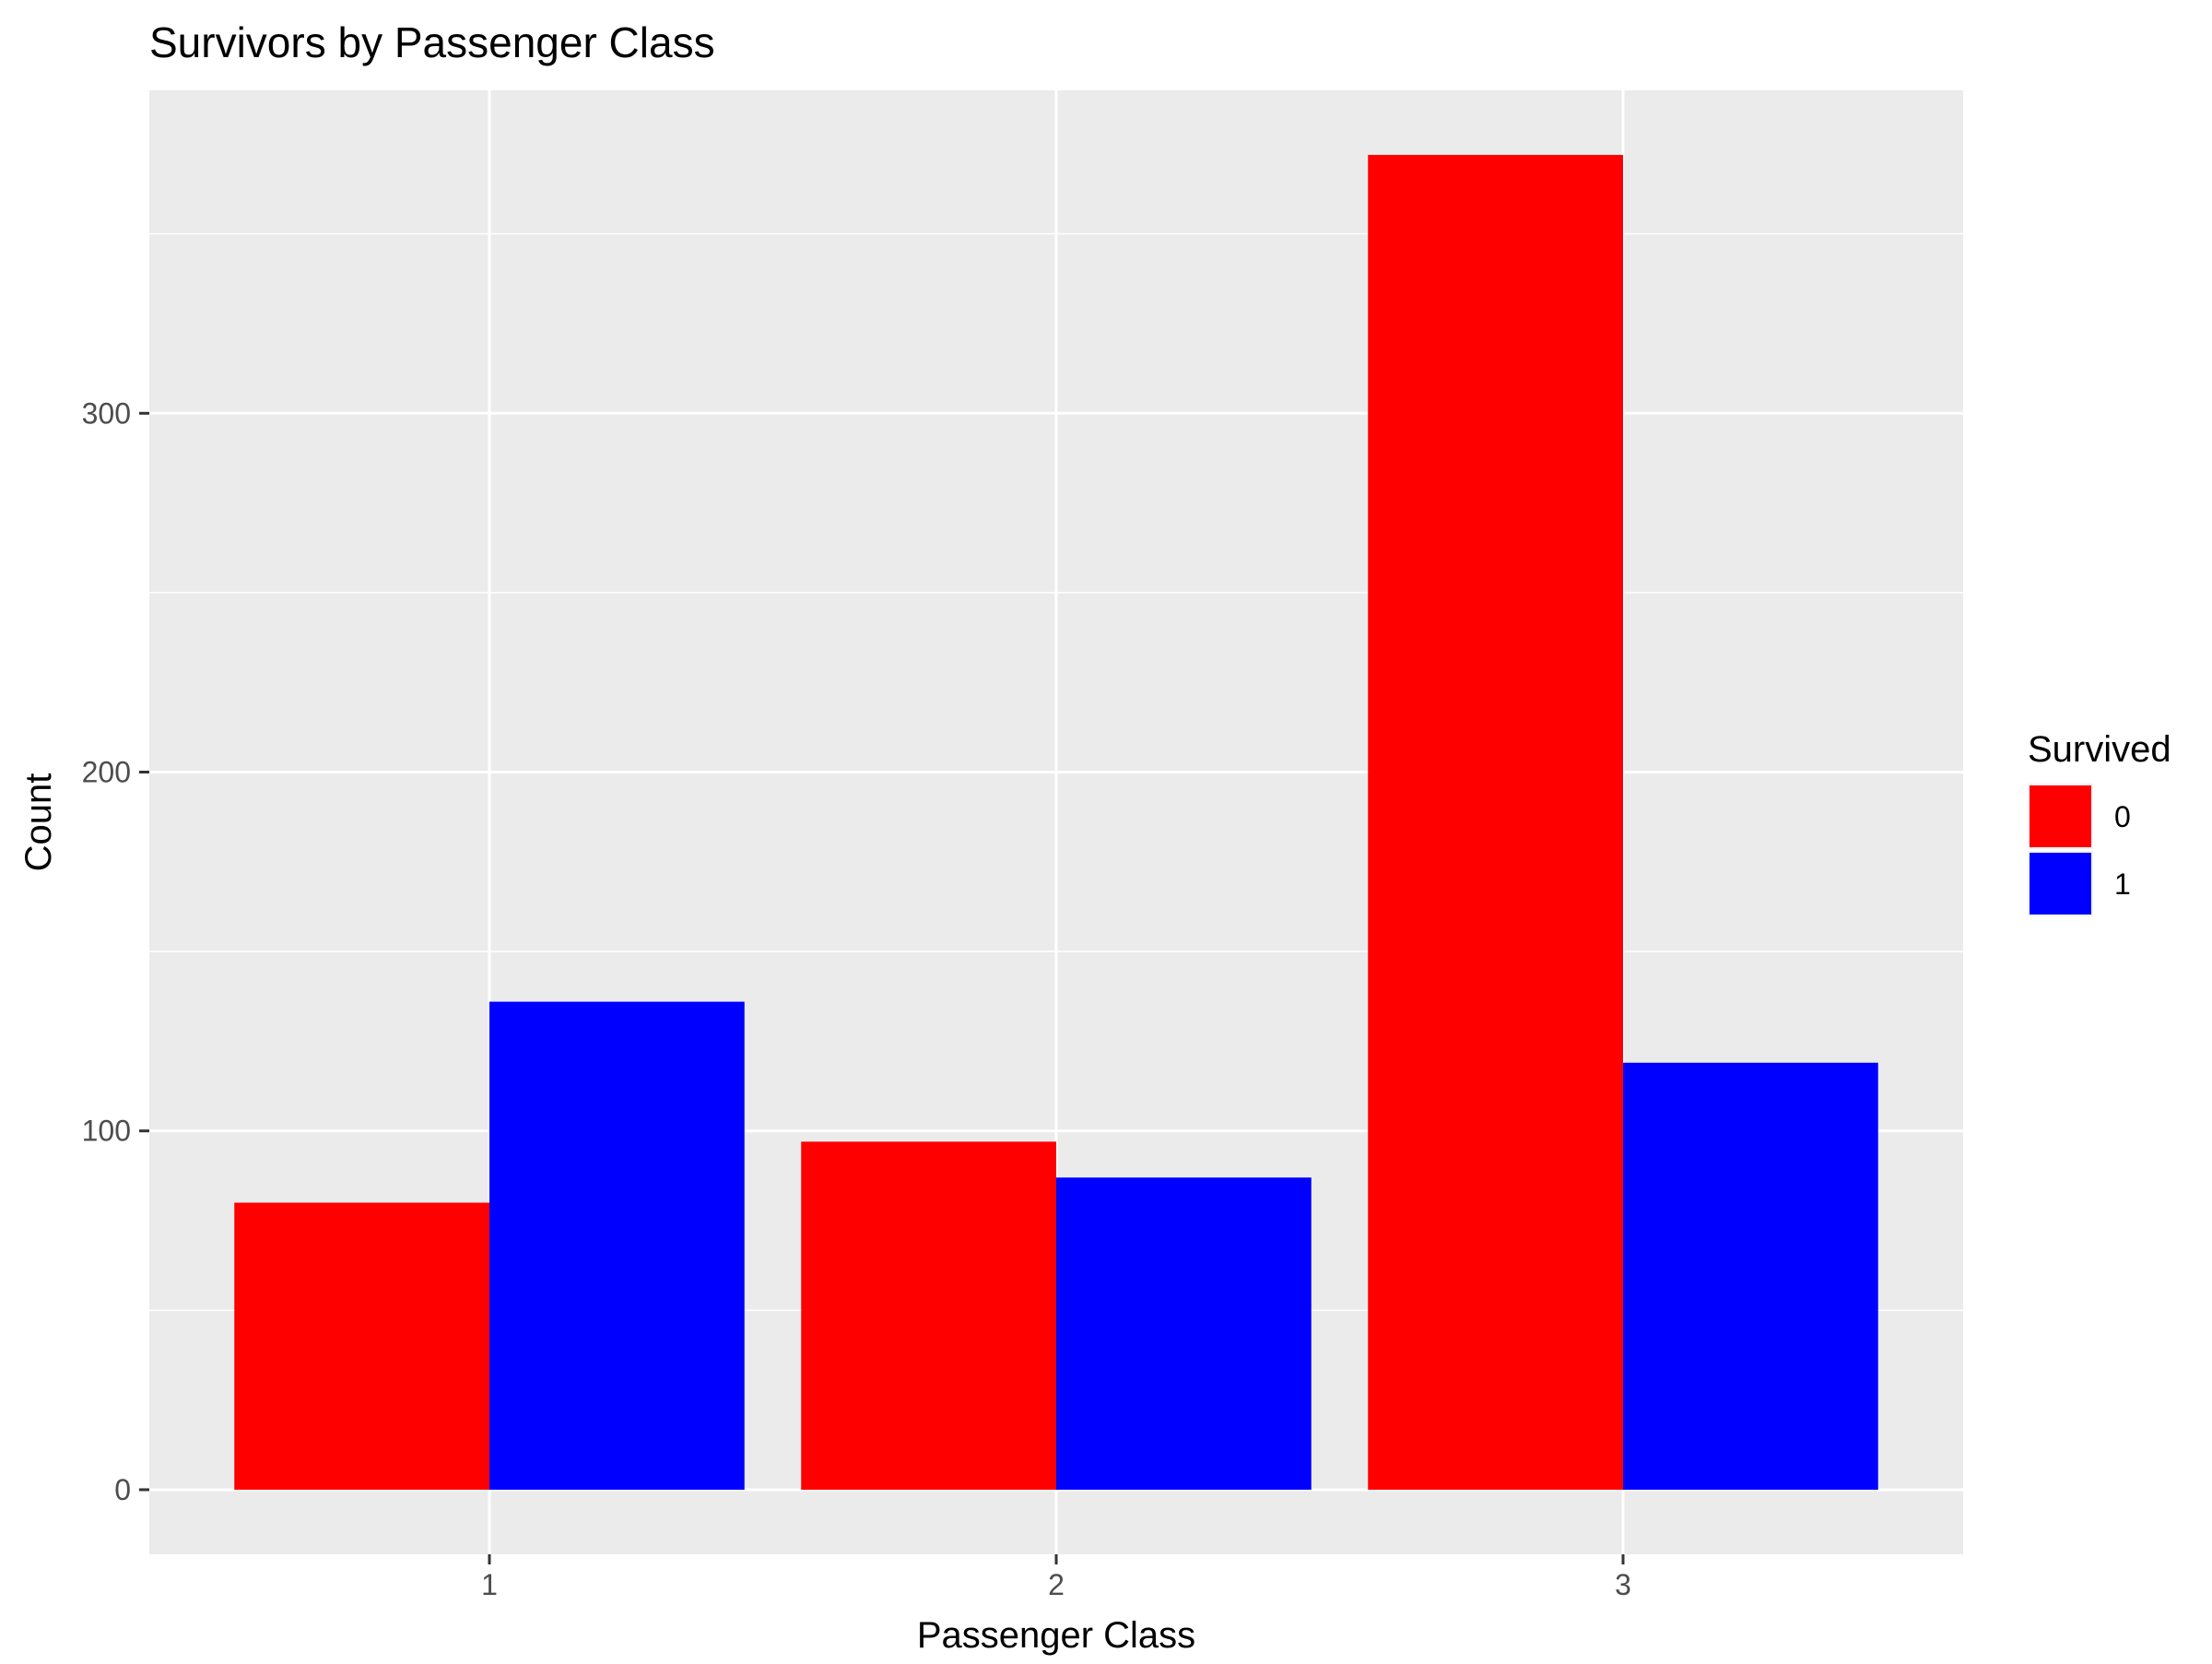 The height and width of the screenshot is (1664, 2212). What do you see at coordinates (106, 772) in the screenshot?
I see `y-tick-label: 200` at bounding box center [106, 772].